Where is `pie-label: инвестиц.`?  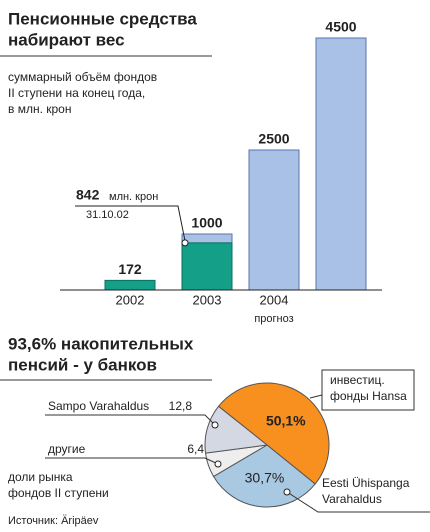 pie-label: инвестиц. is located at coordinates (357, 380).